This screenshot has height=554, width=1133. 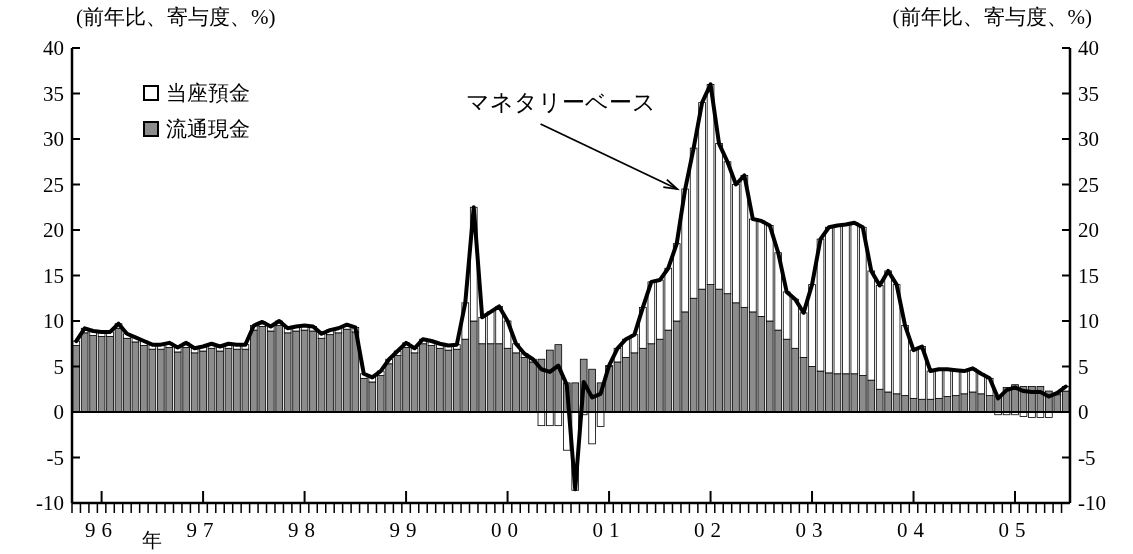 I want to click on y2-tick-label: 35, so click(x=1088, y=93).